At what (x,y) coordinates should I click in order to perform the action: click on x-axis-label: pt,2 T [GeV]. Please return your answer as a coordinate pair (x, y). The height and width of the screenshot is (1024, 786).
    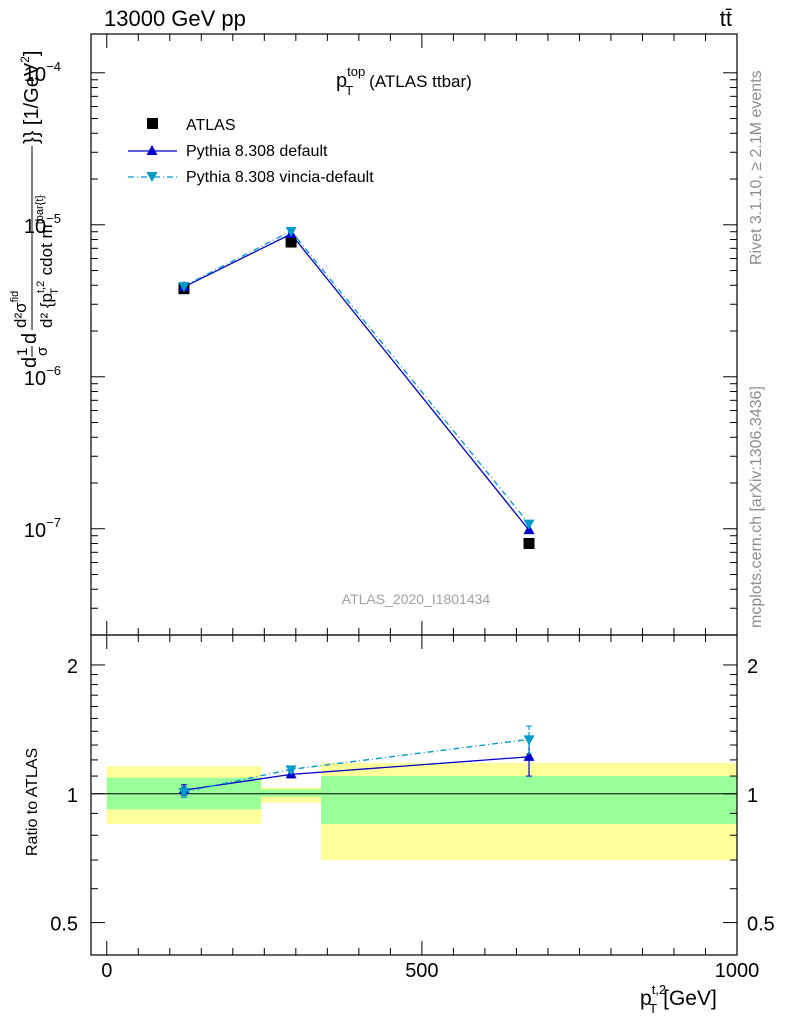
    Looking at the image, I should click on (678, 999).